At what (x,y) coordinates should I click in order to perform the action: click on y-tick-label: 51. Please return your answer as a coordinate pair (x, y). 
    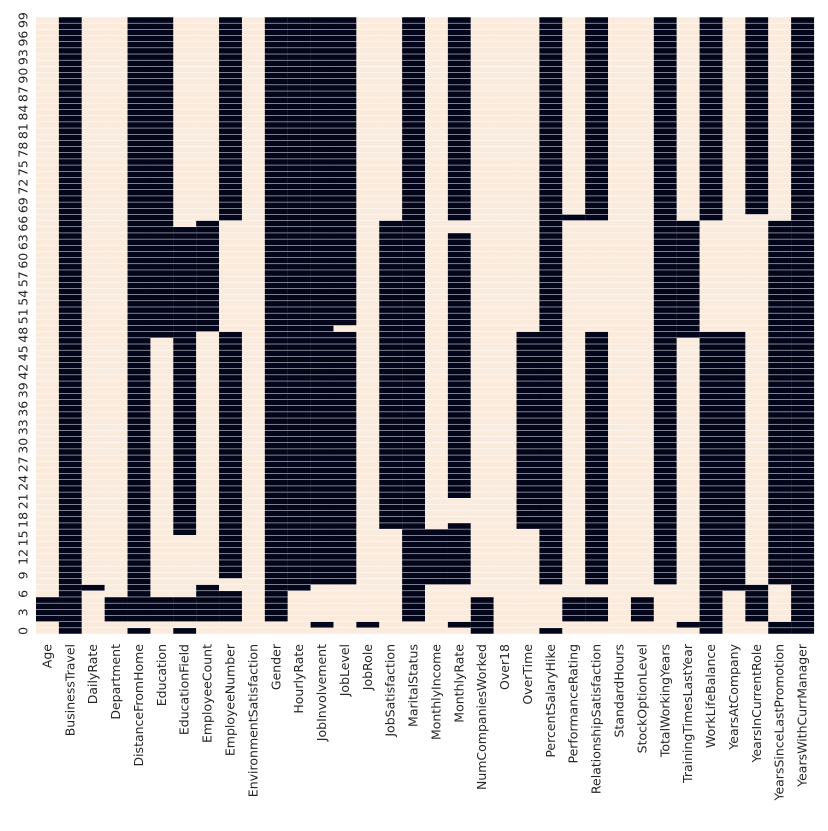
    Looking at the image, I should click on (23, 316).